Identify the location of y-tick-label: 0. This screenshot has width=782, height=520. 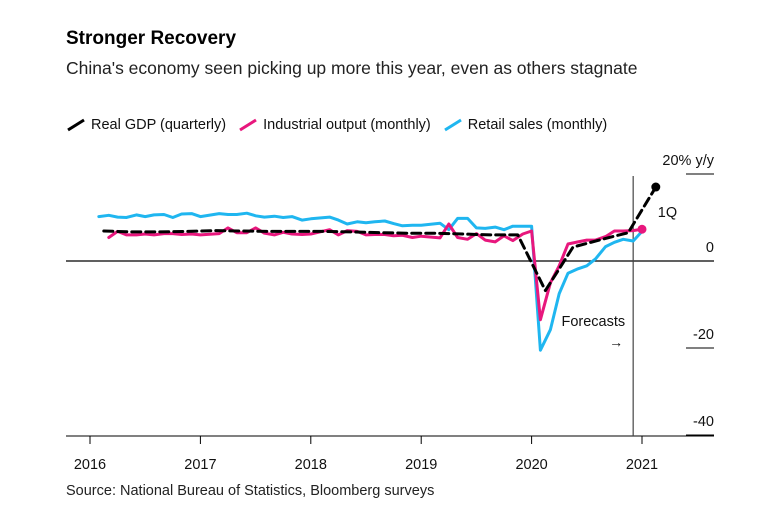
(710, 248).